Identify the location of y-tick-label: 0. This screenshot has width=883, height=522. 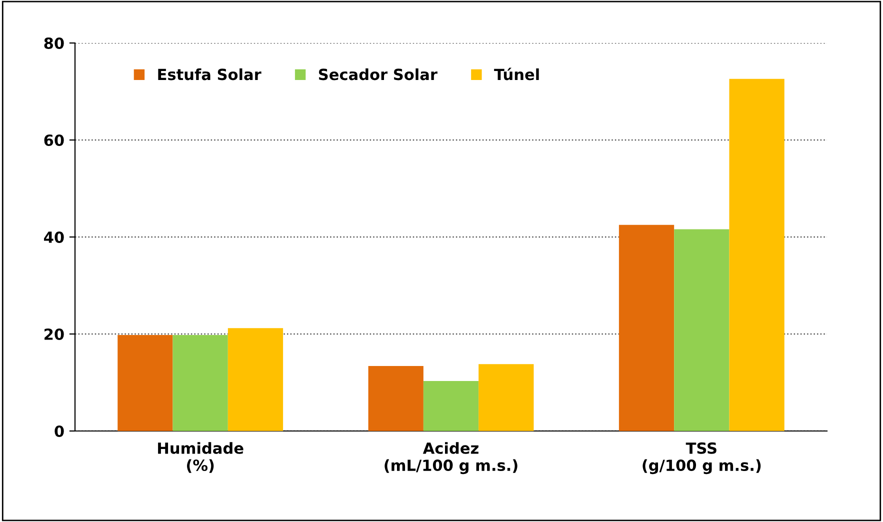
(59, 431).